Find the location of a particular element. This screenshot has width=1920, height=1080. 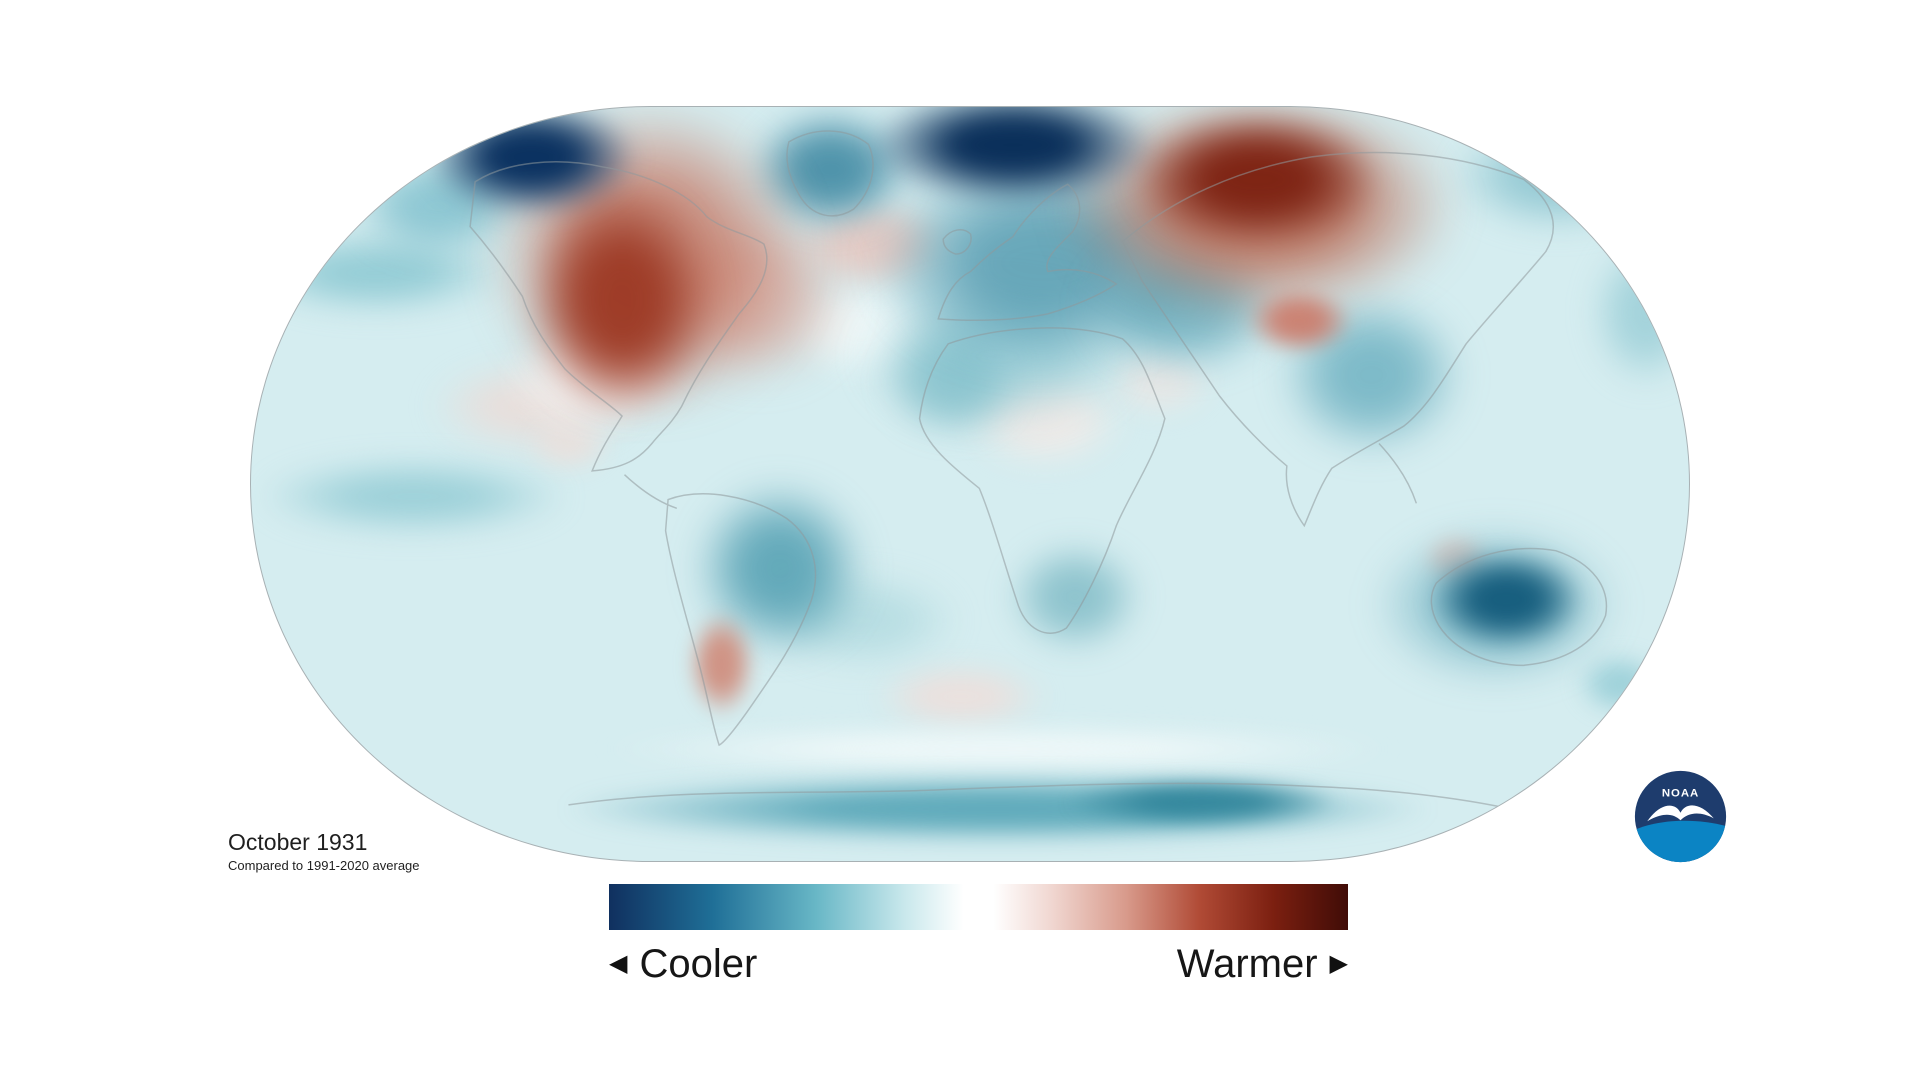

outline-british-isles is located at coordinates (957, 242).